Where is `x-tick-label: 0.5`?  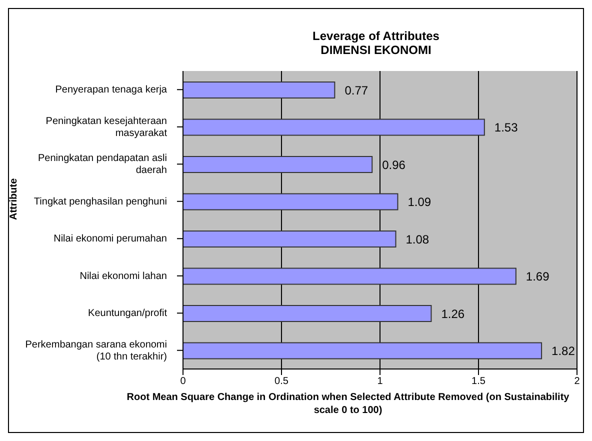 x-tick-label: 0.5 is located at coordinates (281, 382).